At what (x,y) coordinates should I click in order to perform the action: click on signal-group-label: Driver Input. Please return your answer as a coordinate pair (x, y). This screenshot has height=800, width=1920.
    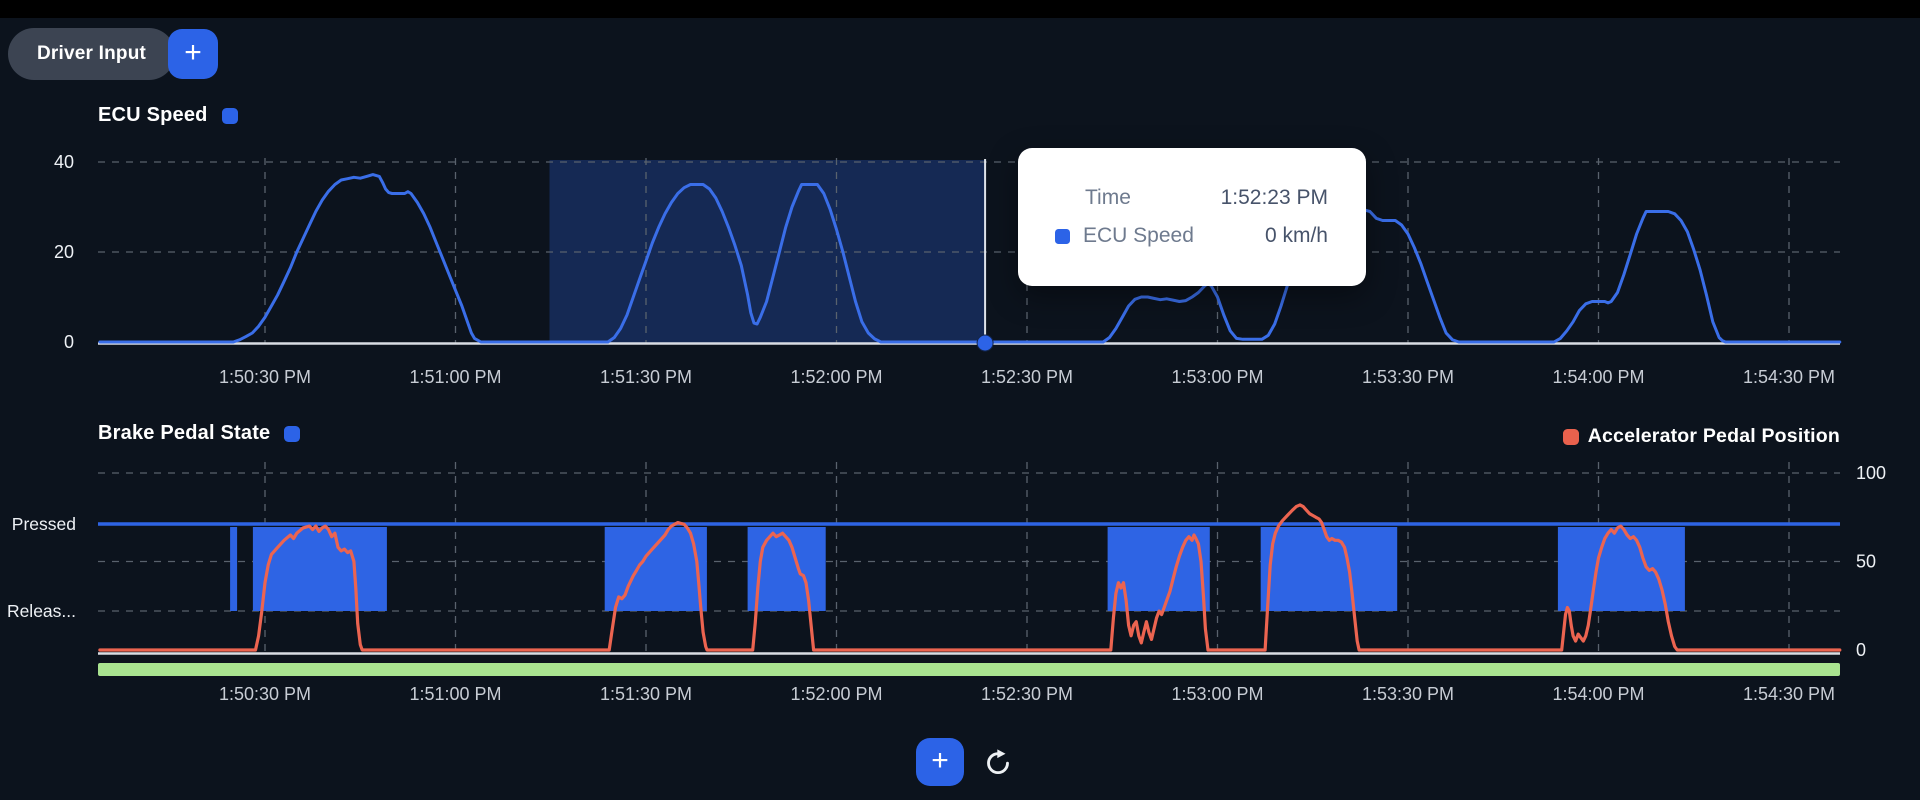
    Looking at the image, I should click on (92, 53).